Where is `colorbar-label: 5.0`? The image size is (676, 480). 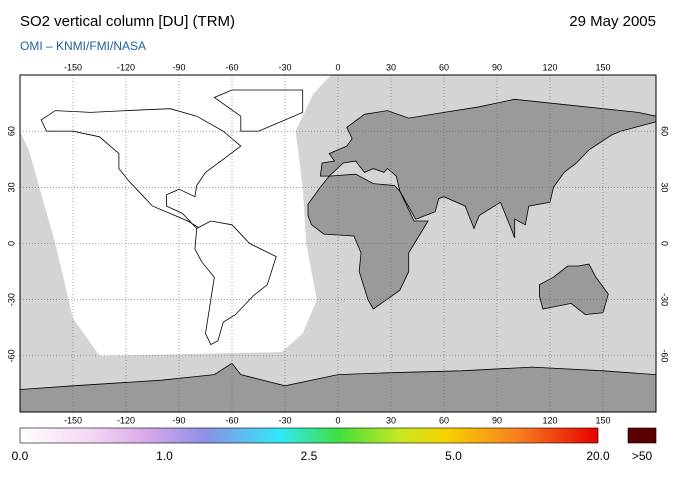
colorbar-label: 5.0 is located at coordinates (453, 456).